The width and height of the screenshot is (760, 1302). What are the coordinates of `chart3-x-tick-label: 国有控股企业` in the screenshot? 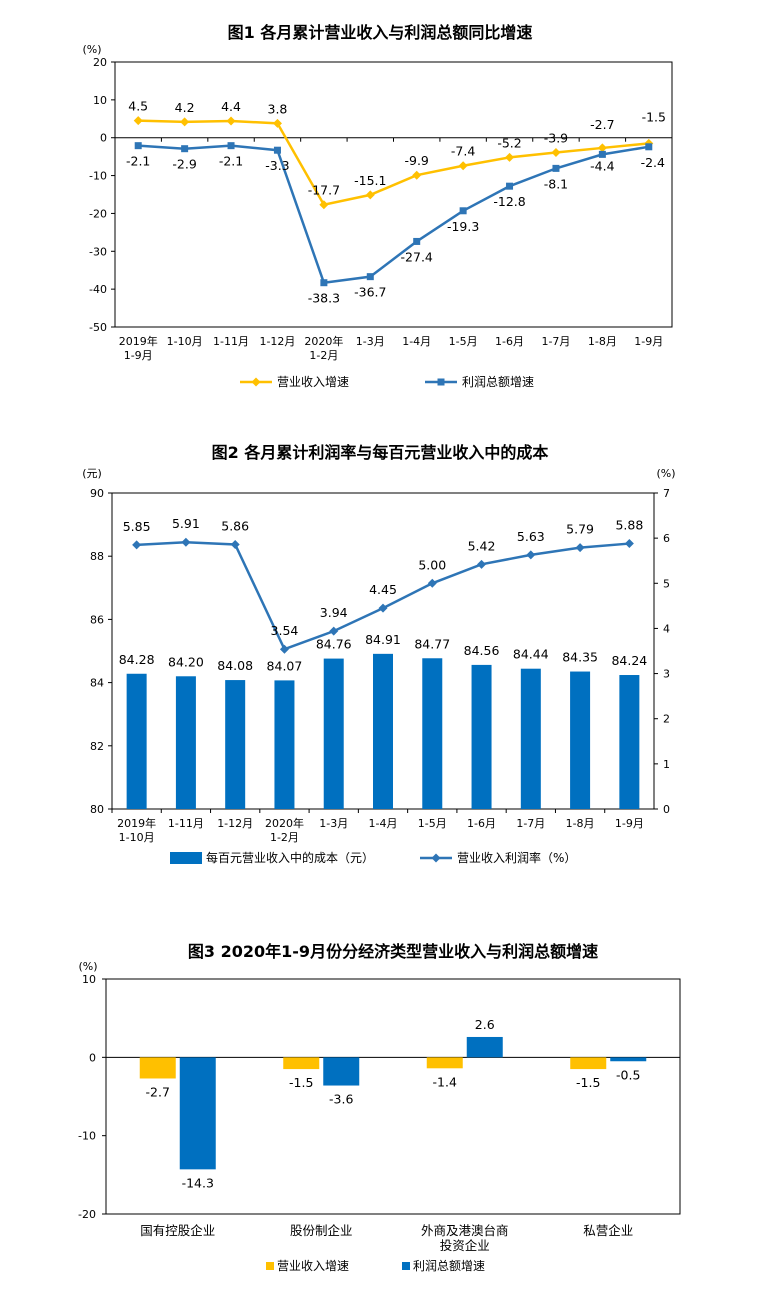 It's located at (177, 1230).